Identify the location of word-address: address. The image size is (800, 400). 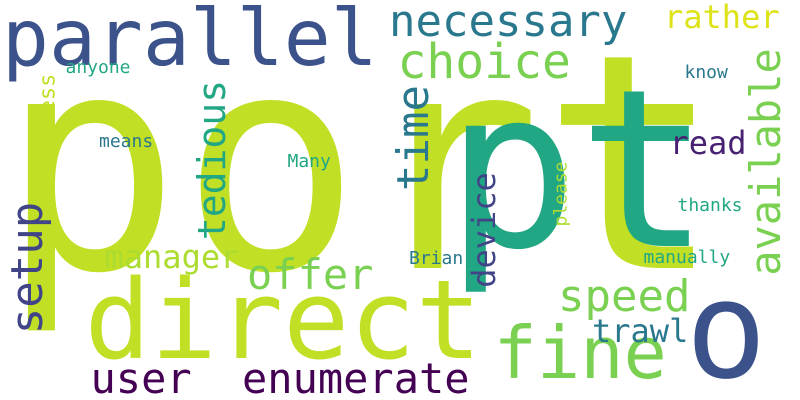
(47, 120).